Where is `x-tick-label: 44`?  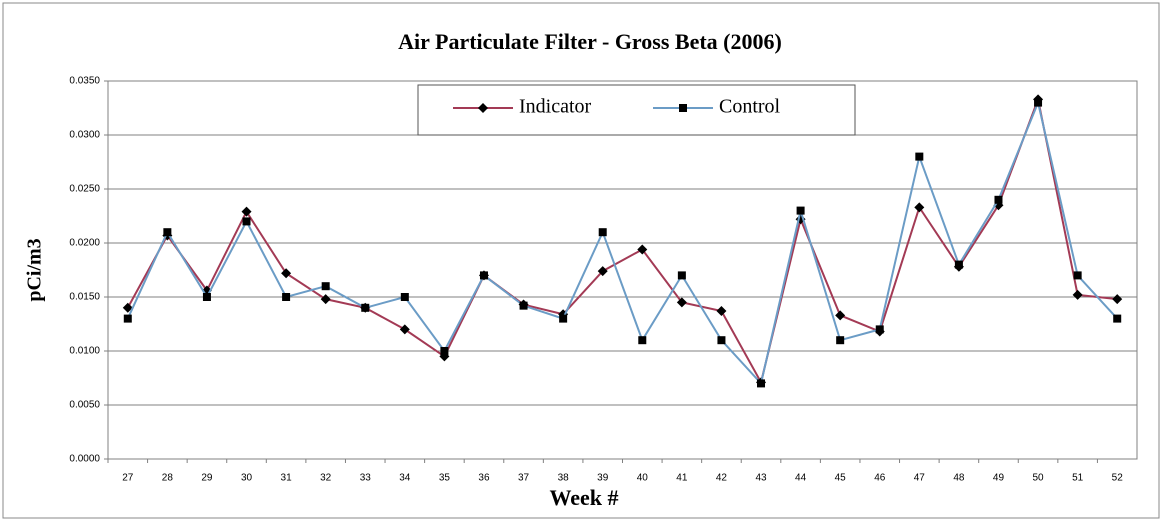
x-tick-label: 44 is located at coordinates (801, 478).